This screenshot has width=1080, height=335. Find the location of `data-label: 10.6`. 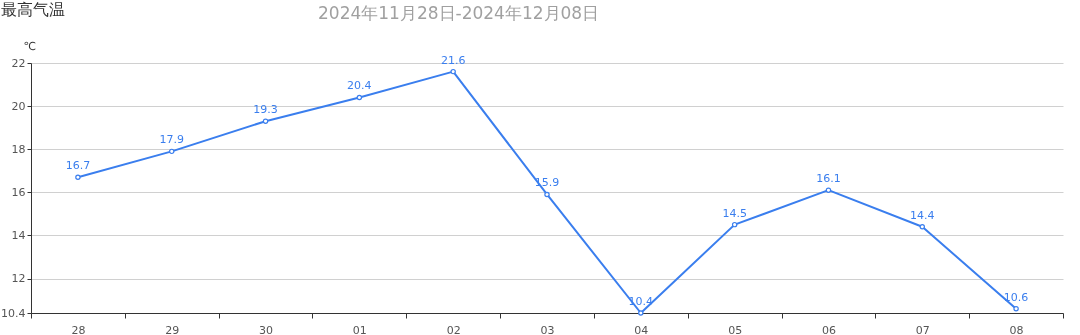

data-label: 10.6 is located at coordinates (1016, 297).